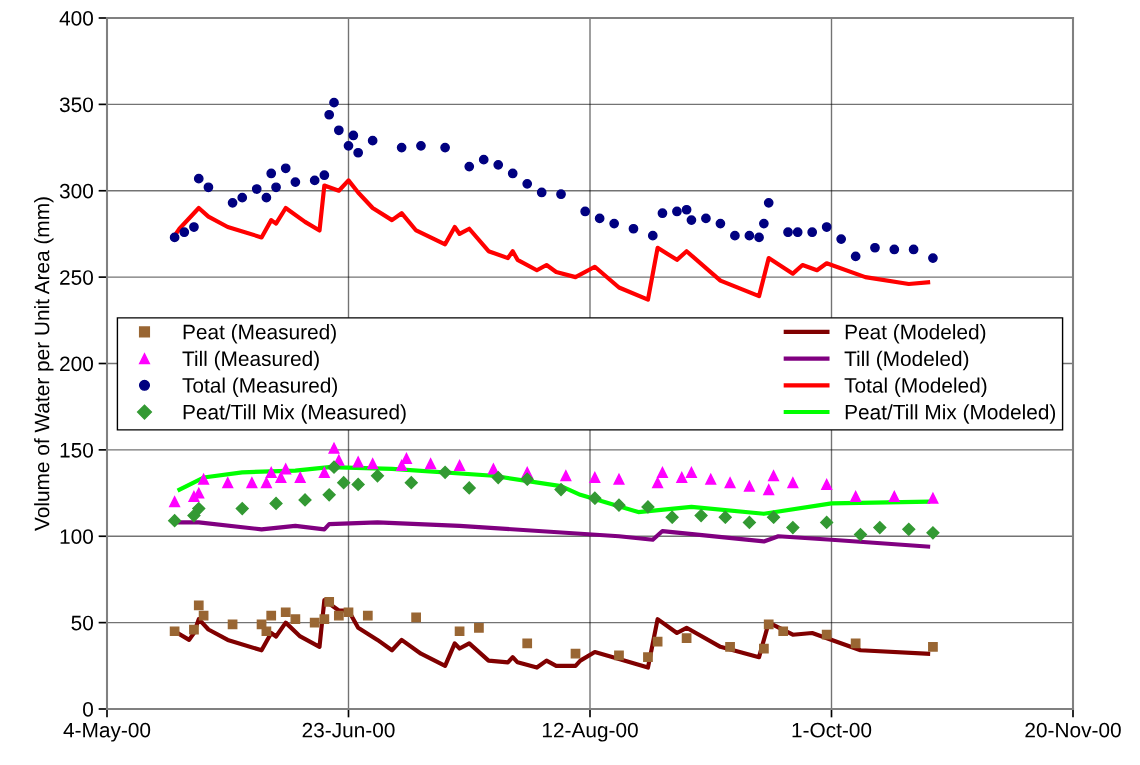 Image resolution: width=1140 pixels, height=765 pixels. I want to click on legend-label: Total (Measured), so click(260, 387).